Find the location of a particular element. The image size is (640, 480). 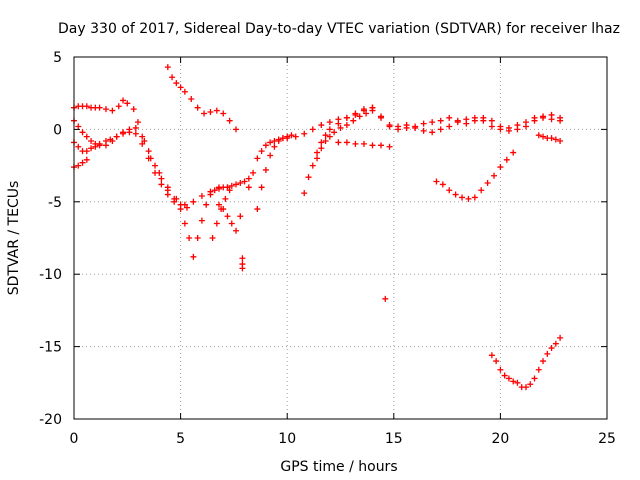

series-sat-q is located at coordinates (549, 138).